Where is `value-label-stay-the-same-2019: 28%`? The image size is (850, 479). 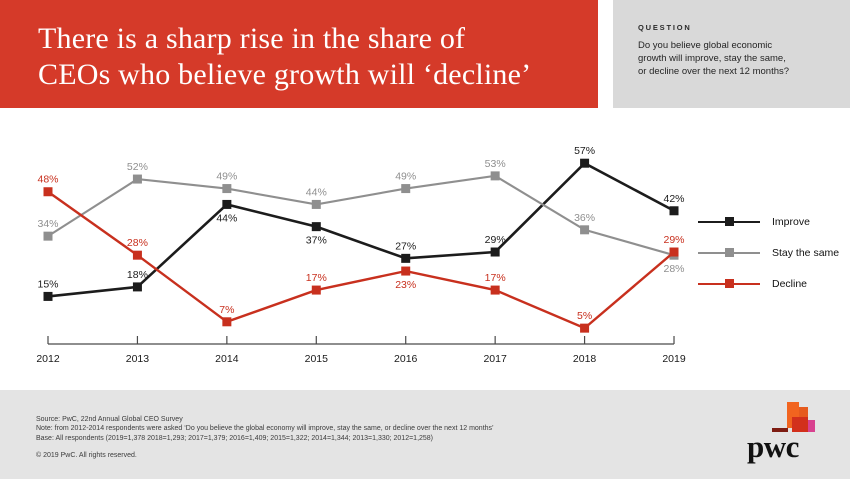
value-label-stay-the-same-2019: 28% is located at coordinates (674, 269).